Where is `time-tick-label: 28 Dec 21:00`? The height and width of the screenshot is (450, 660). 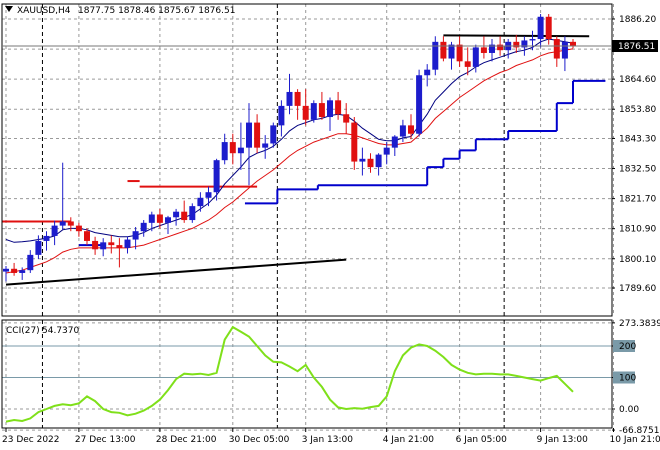 time-tick-label: 28 Dec 21:00 is located at coordinates (186, 440).